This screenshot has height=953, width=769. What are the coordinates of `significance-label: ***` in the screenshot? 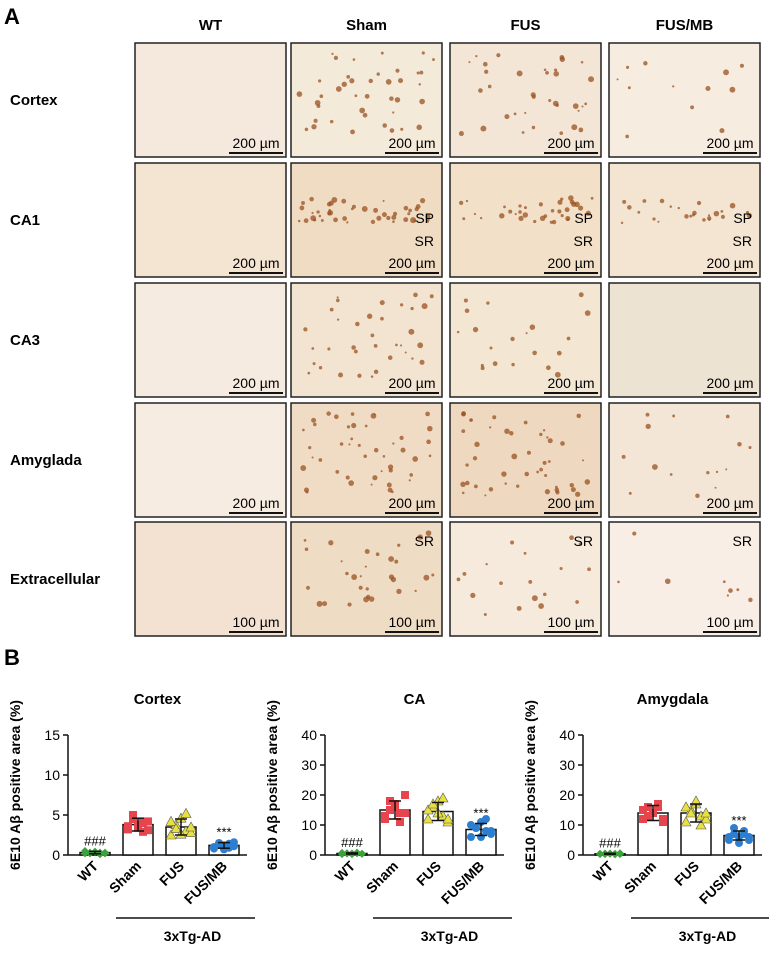 It's located at (480, 813).